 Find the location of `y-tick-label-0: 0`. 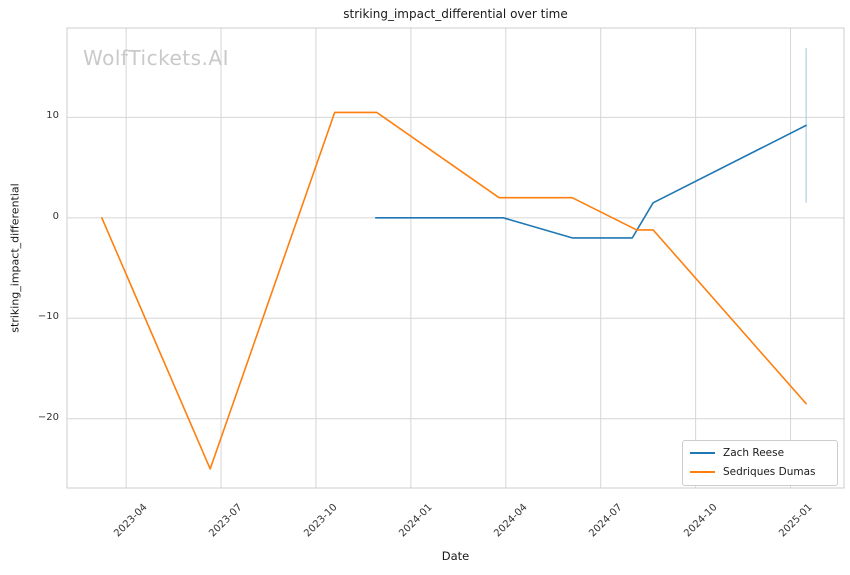

y-tick-label-0: 0 is located at coordinates (55, 216).